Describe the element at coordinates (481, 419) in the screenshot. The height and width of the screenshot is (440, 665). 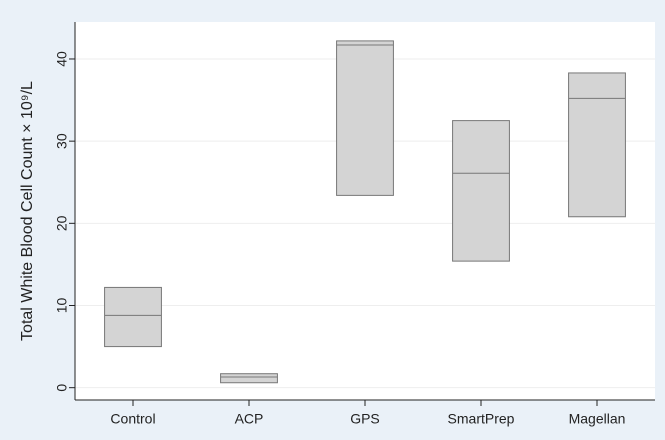
I see `x-tick-label: SmartPrep` at that location.